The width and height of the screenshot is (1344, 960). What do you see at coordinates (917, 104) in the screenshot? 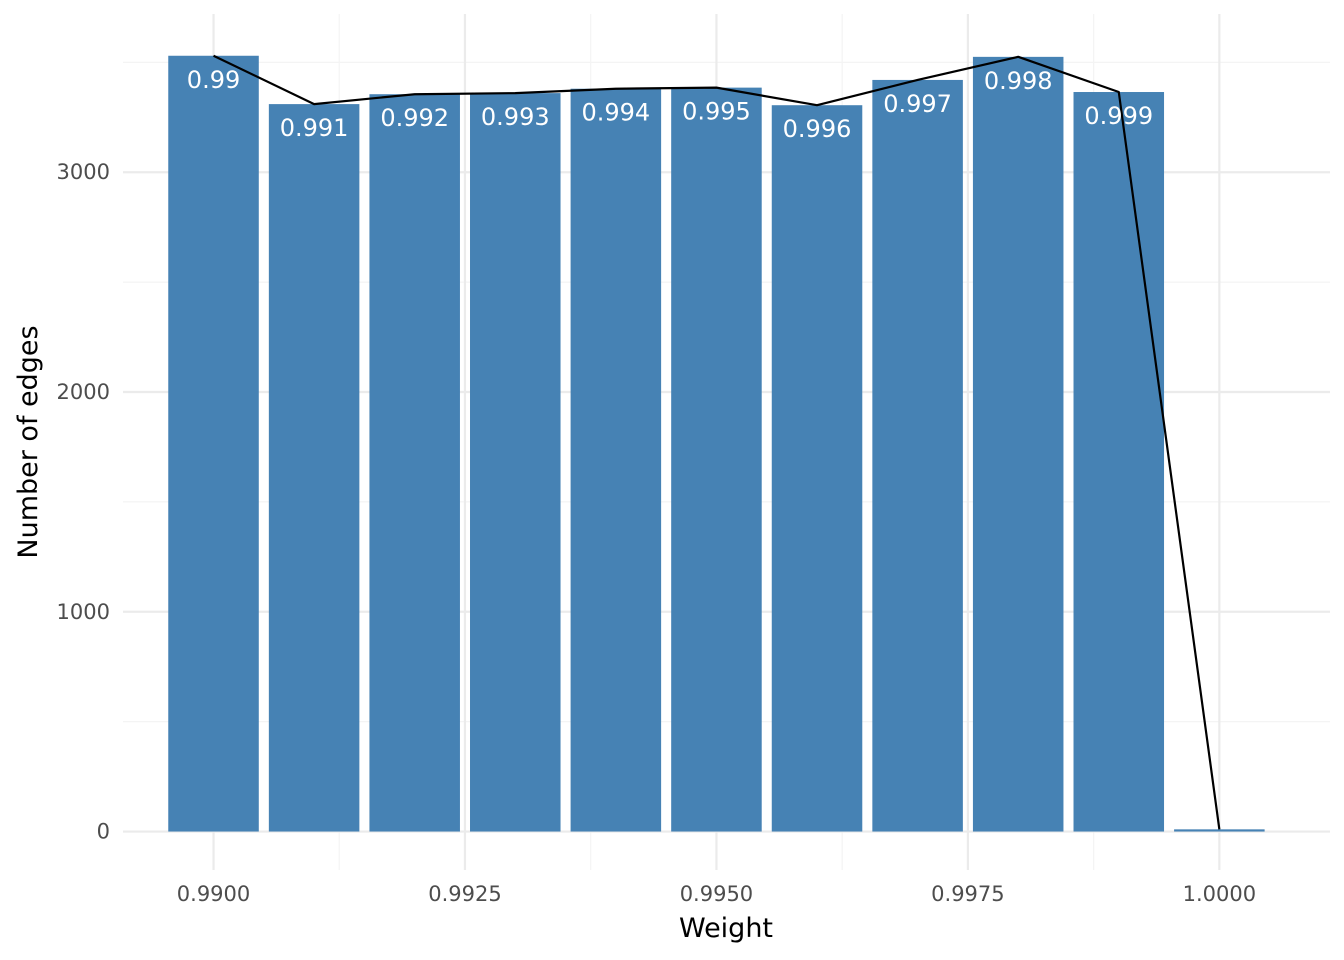
I see `bar-value-label: 0.997` at bounding box center [917, 104].